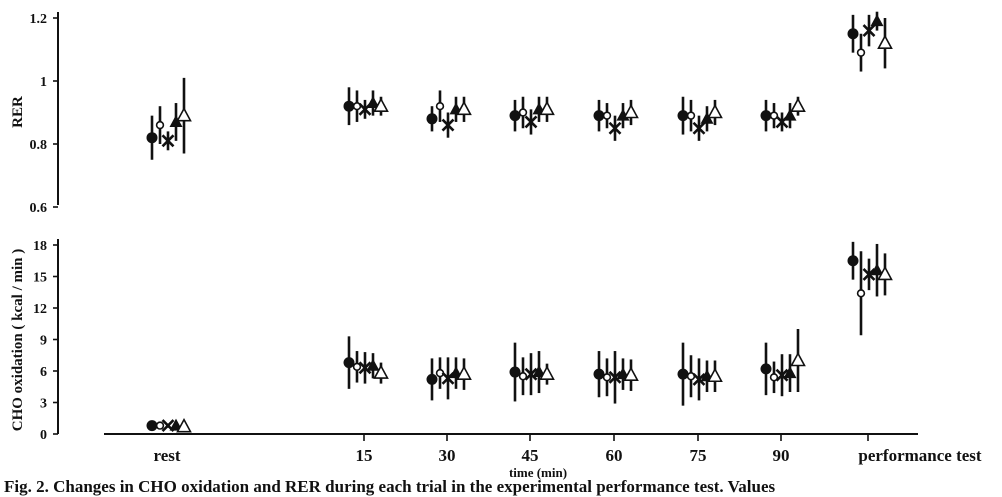  Describe the element at coordinates (40, 309) in the screenshot. I see `y-tick-label: 12` at that location.